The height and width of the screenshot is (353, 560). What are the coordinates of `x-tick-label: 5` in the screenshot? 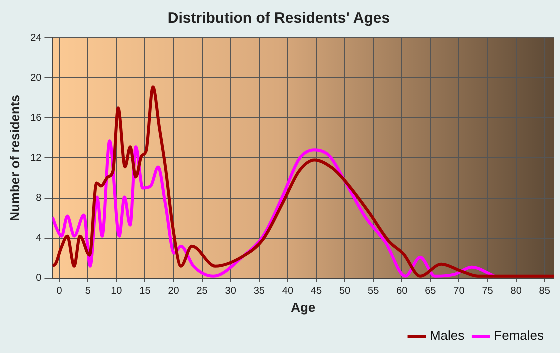 It's located at (88, 292).